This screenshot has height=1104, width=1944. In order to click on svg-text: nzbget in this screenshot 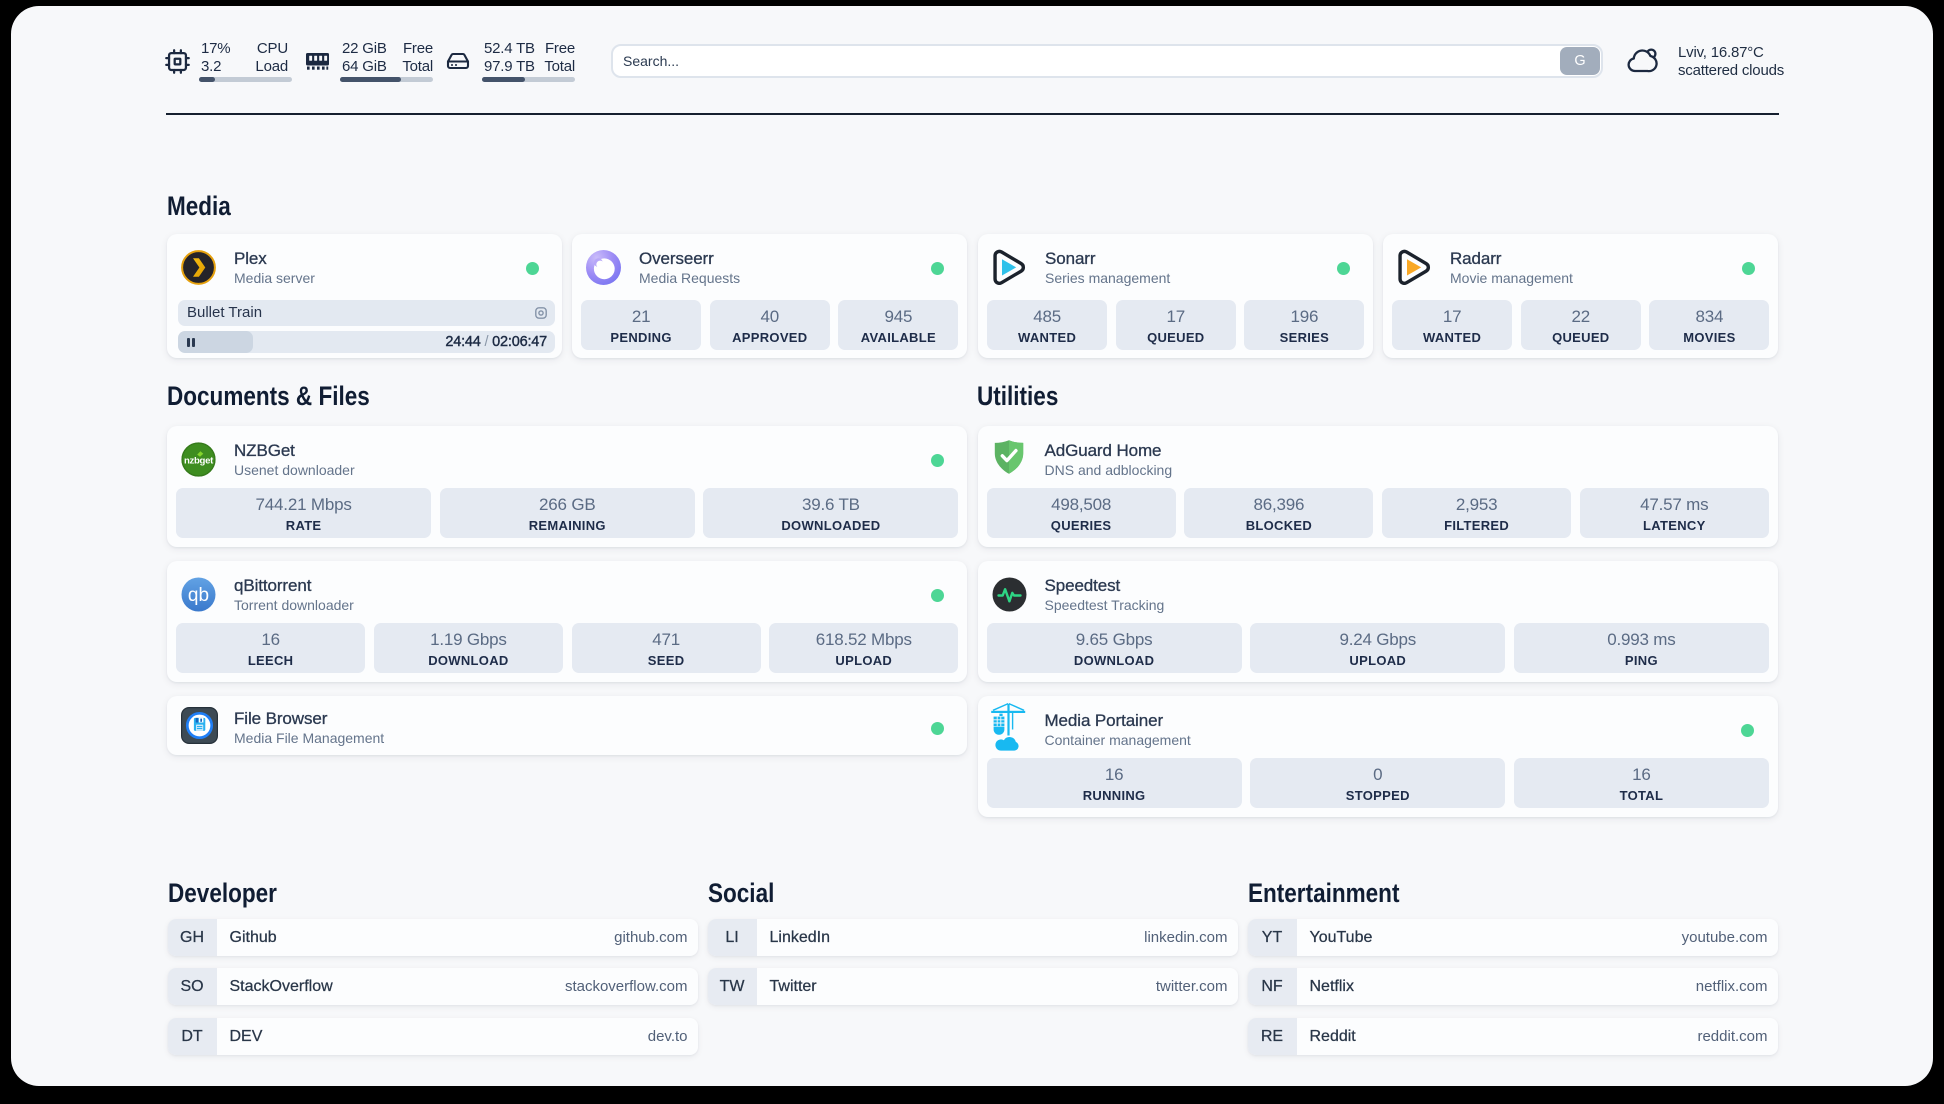, I will do `click(199, 461)`.